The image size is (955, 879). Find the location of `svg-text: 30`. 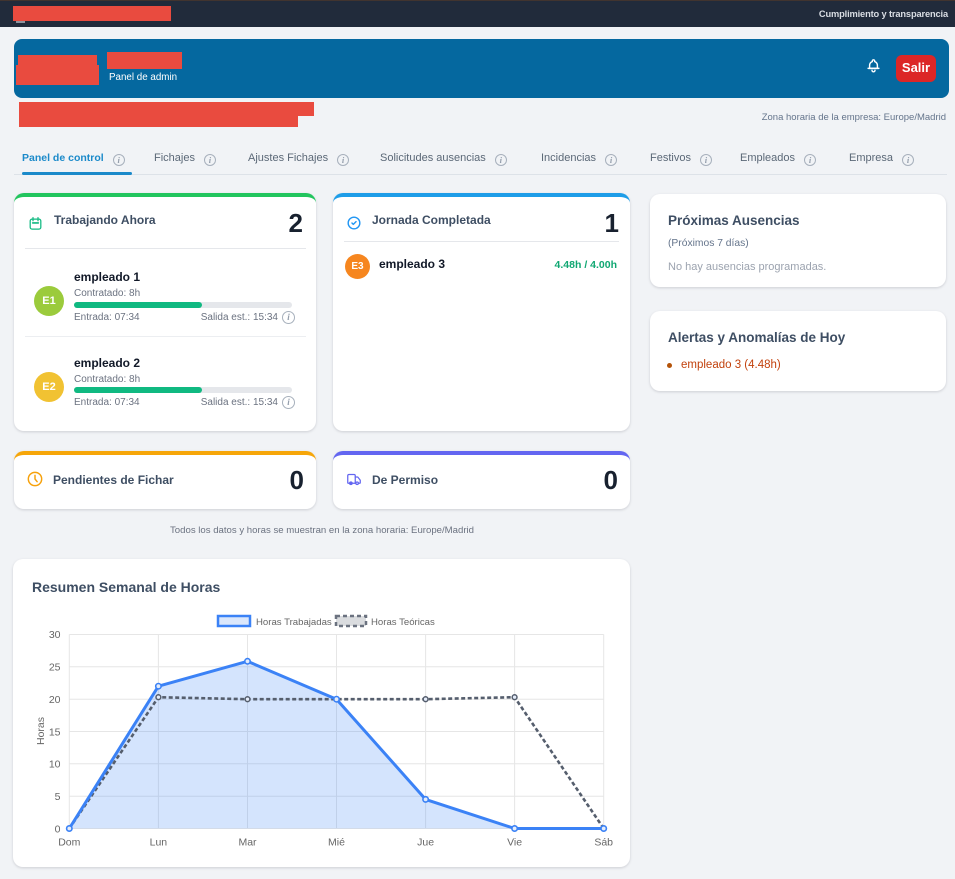

svg-text: 30 is located at coordinates (55, 635).